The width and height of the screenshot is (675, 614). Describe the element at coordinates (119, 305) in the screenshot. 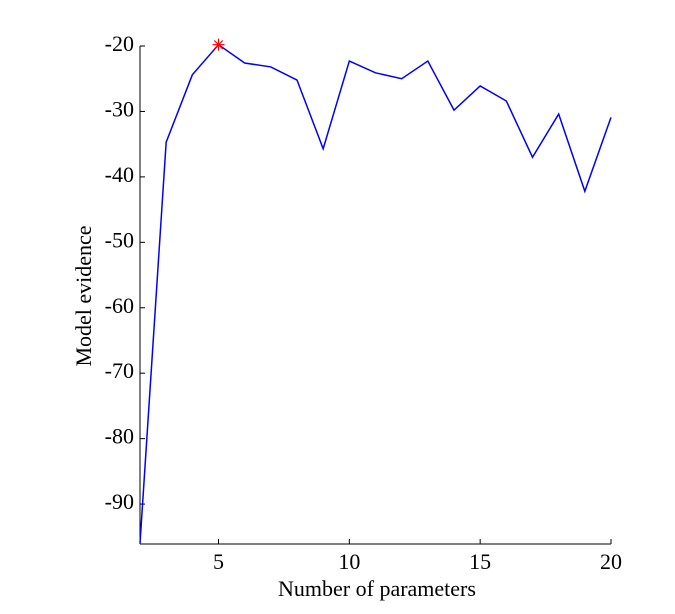

I see `y-tick-label: -60` at that location.